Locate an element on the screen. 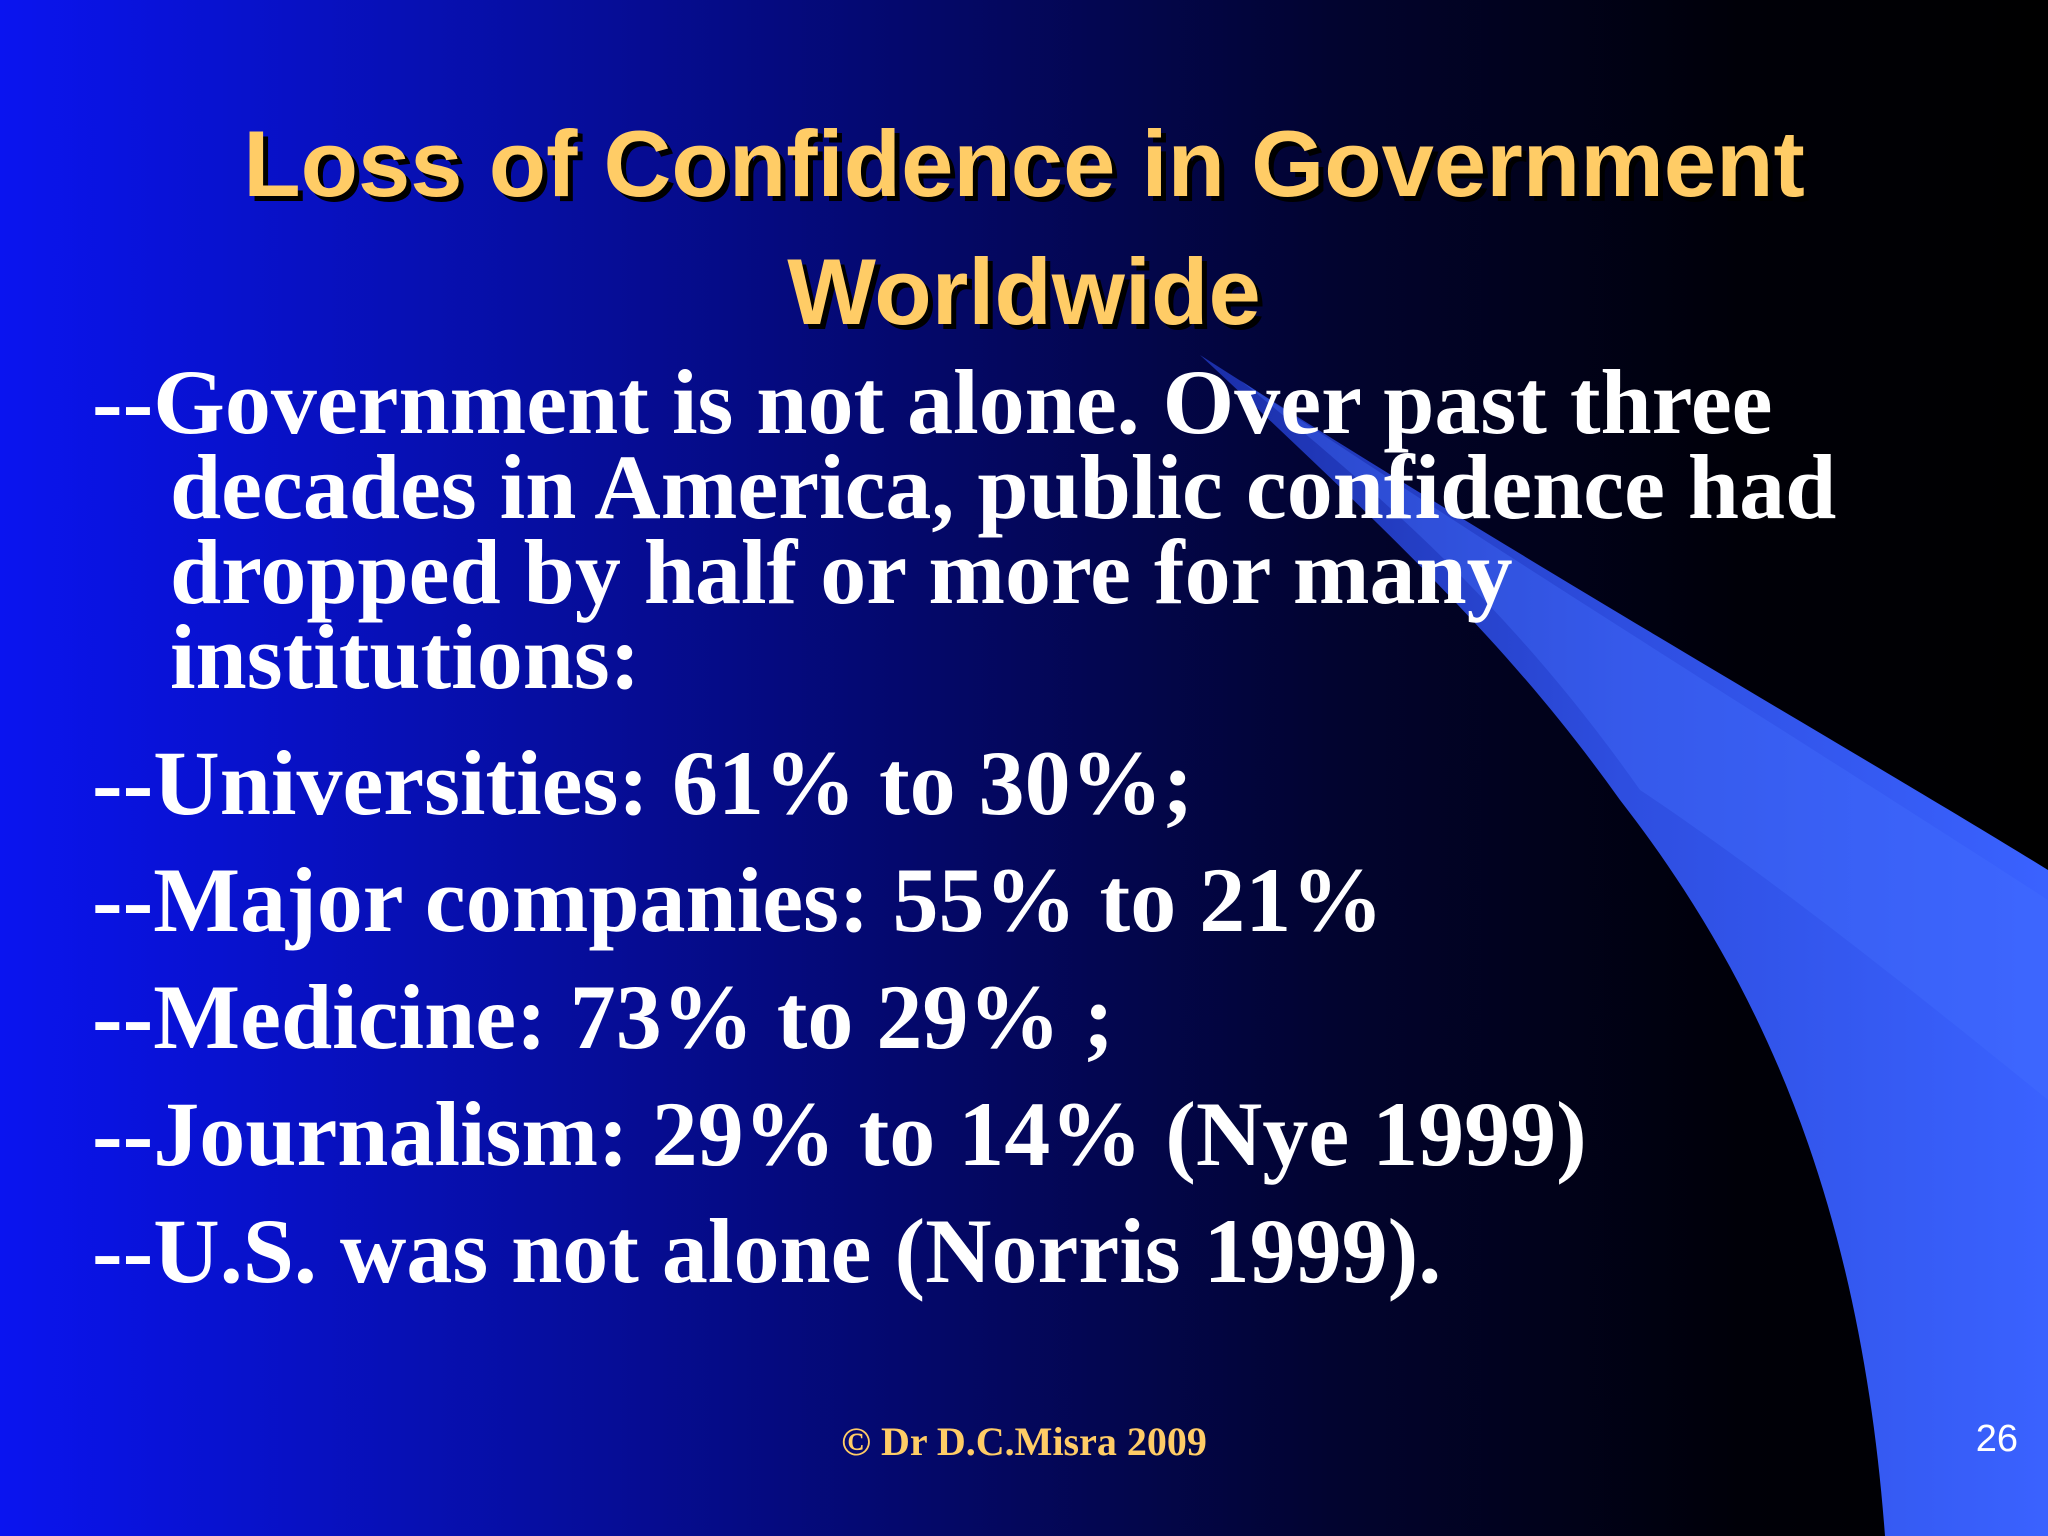 This screenshot has width=2048, height=1536. title-line-1: Loss of Confidence in Government is located at coordinates (1024, 163).